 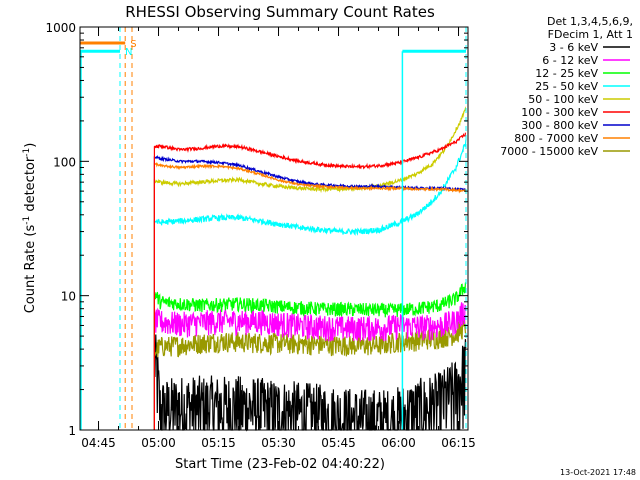 What do you see at coordinates (218, 443) in the screenshot?
I see `x-tick-label: 05:15` at bounding box center [218, 443].